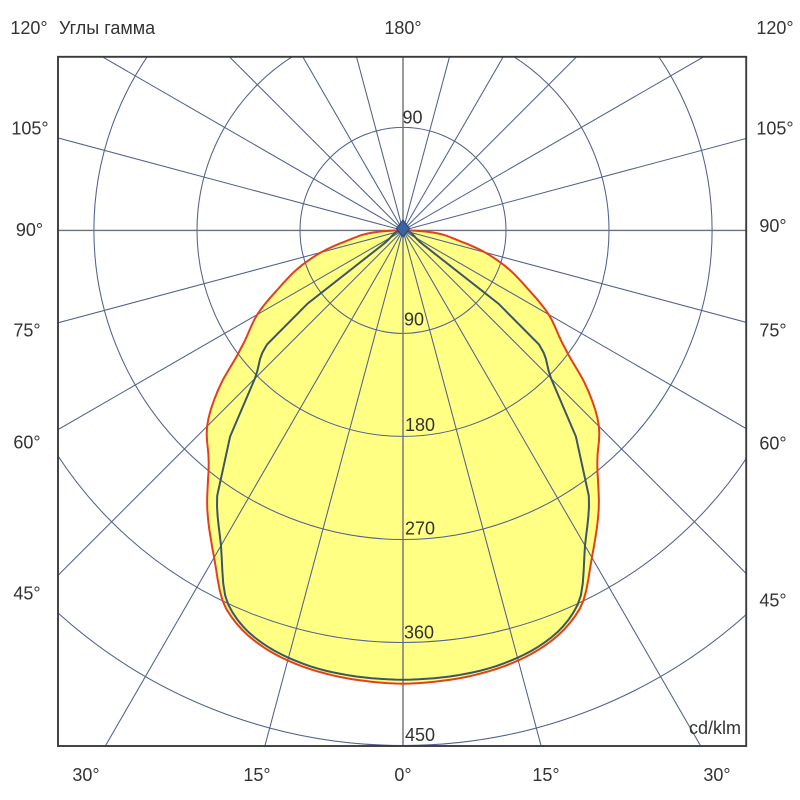 The height and width of the screenshot is (800, 800). What do you see at coordinates (715, 728) in the screenshot?
I see `svg-text: cd/klm` at bounding box center [715, 728].